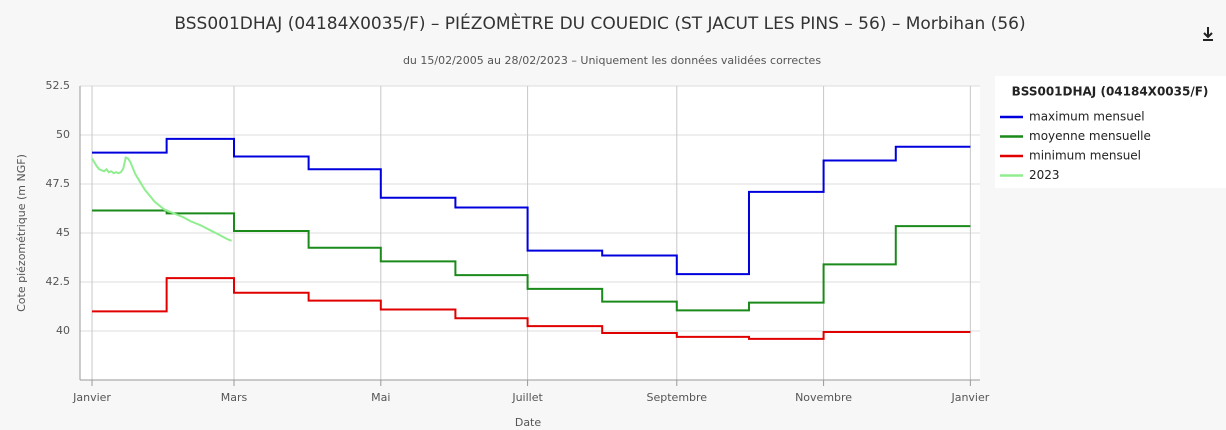  Describe the element at coordinates (63, 330) in the screenshot. I see `y-tick-label: 40` at that location.